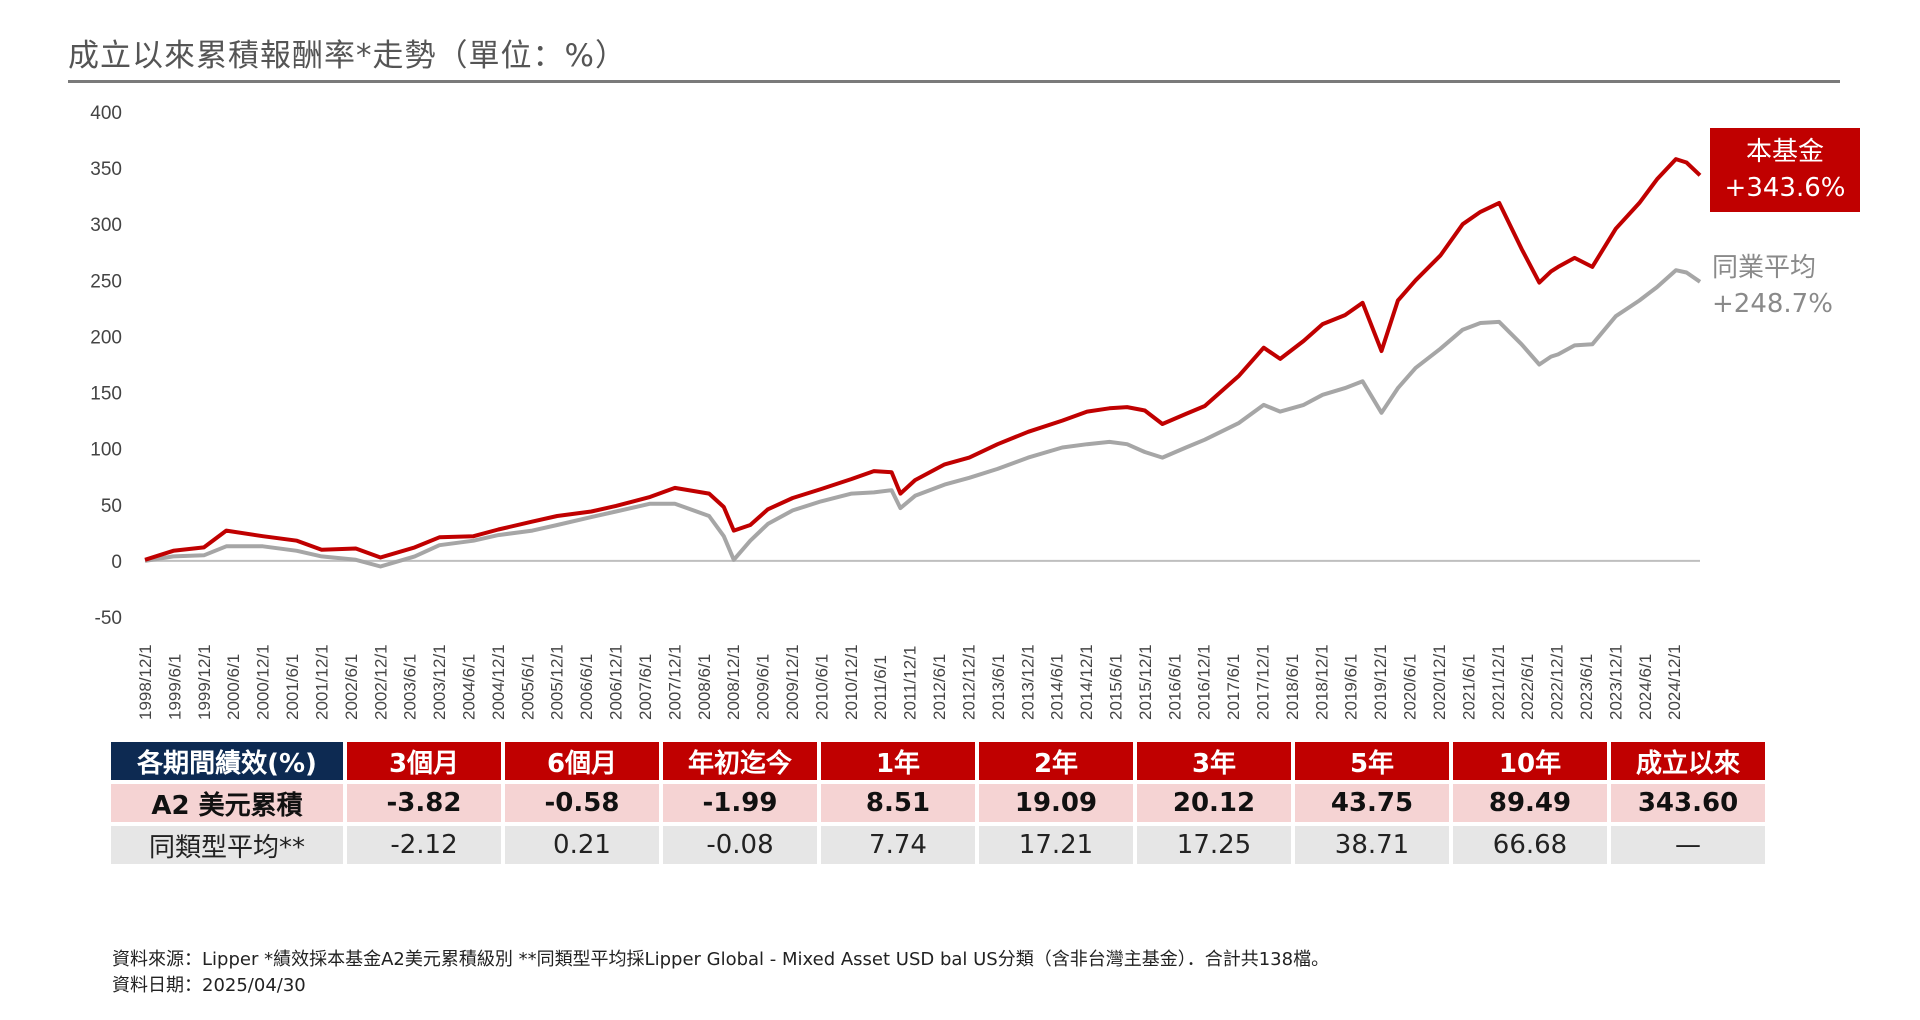 The image size is (1920, 1020). Describe the element at coordinates (1784, 152) in the screenshot. I see `fund-callout-name: 本基金` at that location.